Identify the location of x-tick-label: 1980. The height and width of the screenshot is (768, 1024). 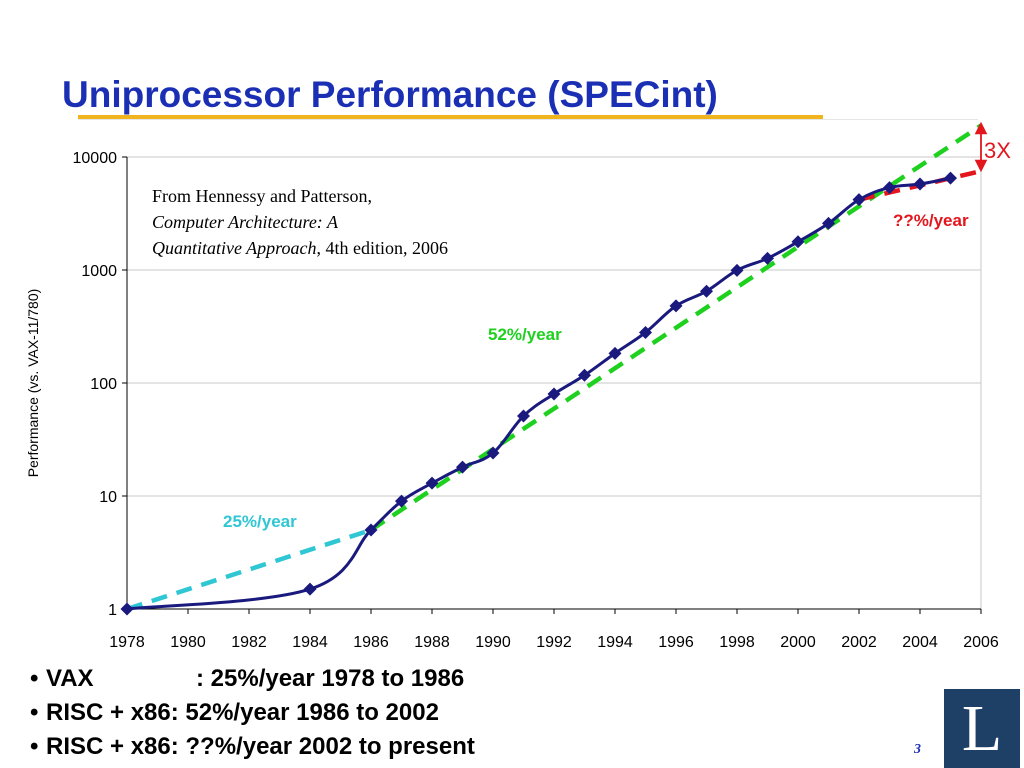
(188, 642).